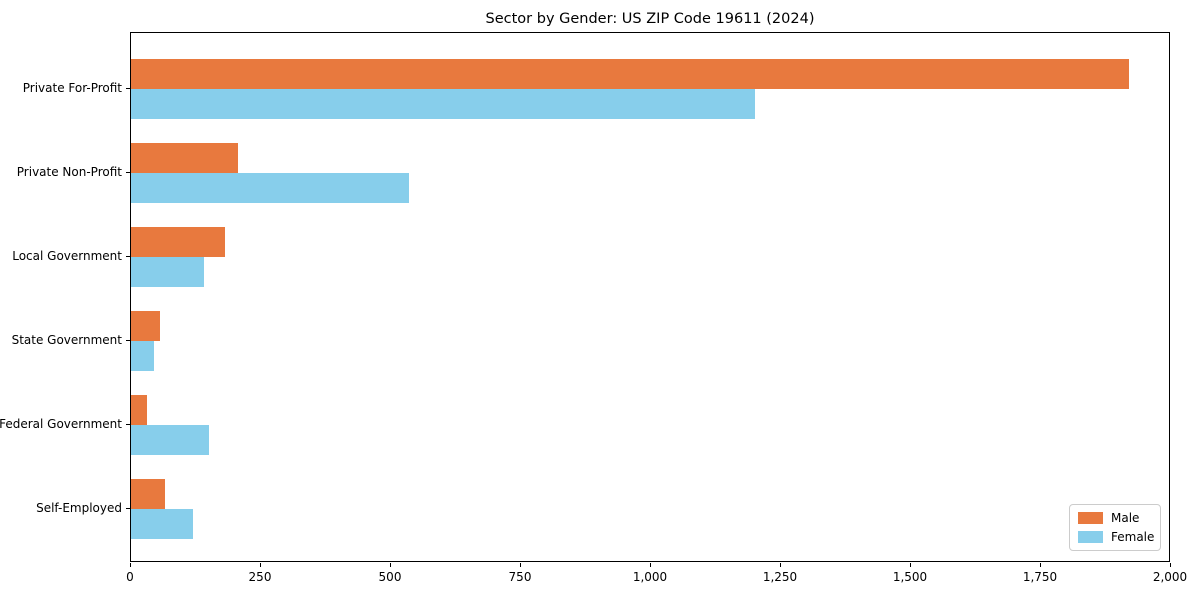 This screenshot has height=600, width=1200. I want to click on legend-swatch-female, so click(1090, 537).